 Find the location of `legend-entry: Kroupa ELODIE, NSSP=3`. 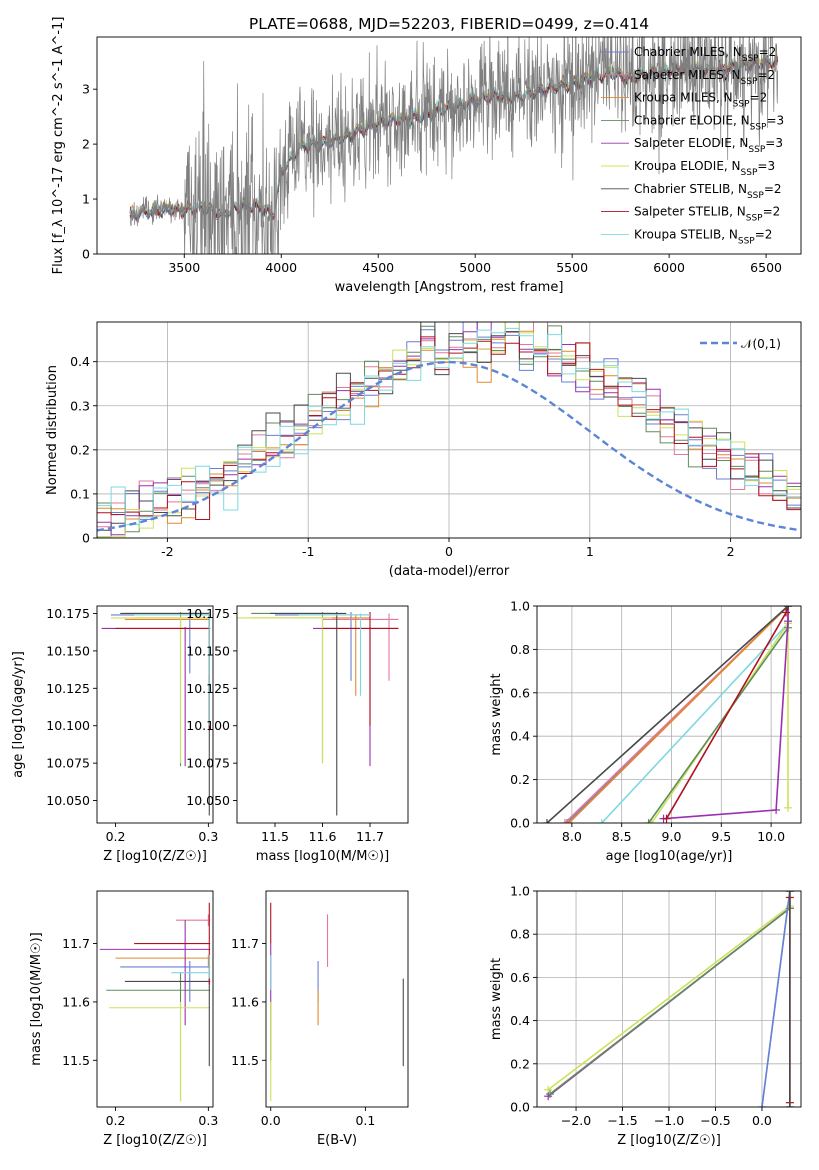

legend-entry: Kroupa ELODIE, NSSP=3 is located at coordinates (704, 168).